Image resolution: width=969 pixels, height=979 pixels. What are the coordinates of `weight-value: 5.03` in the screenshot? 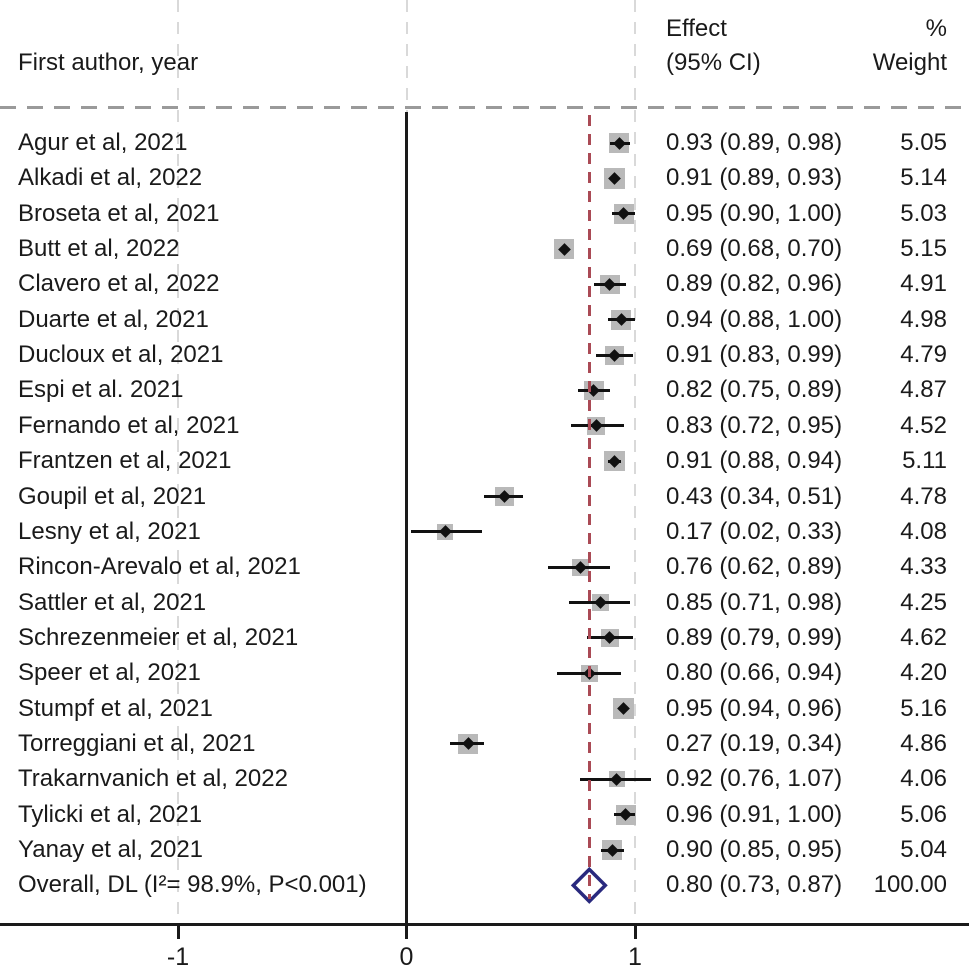 It's located at (923, 213).